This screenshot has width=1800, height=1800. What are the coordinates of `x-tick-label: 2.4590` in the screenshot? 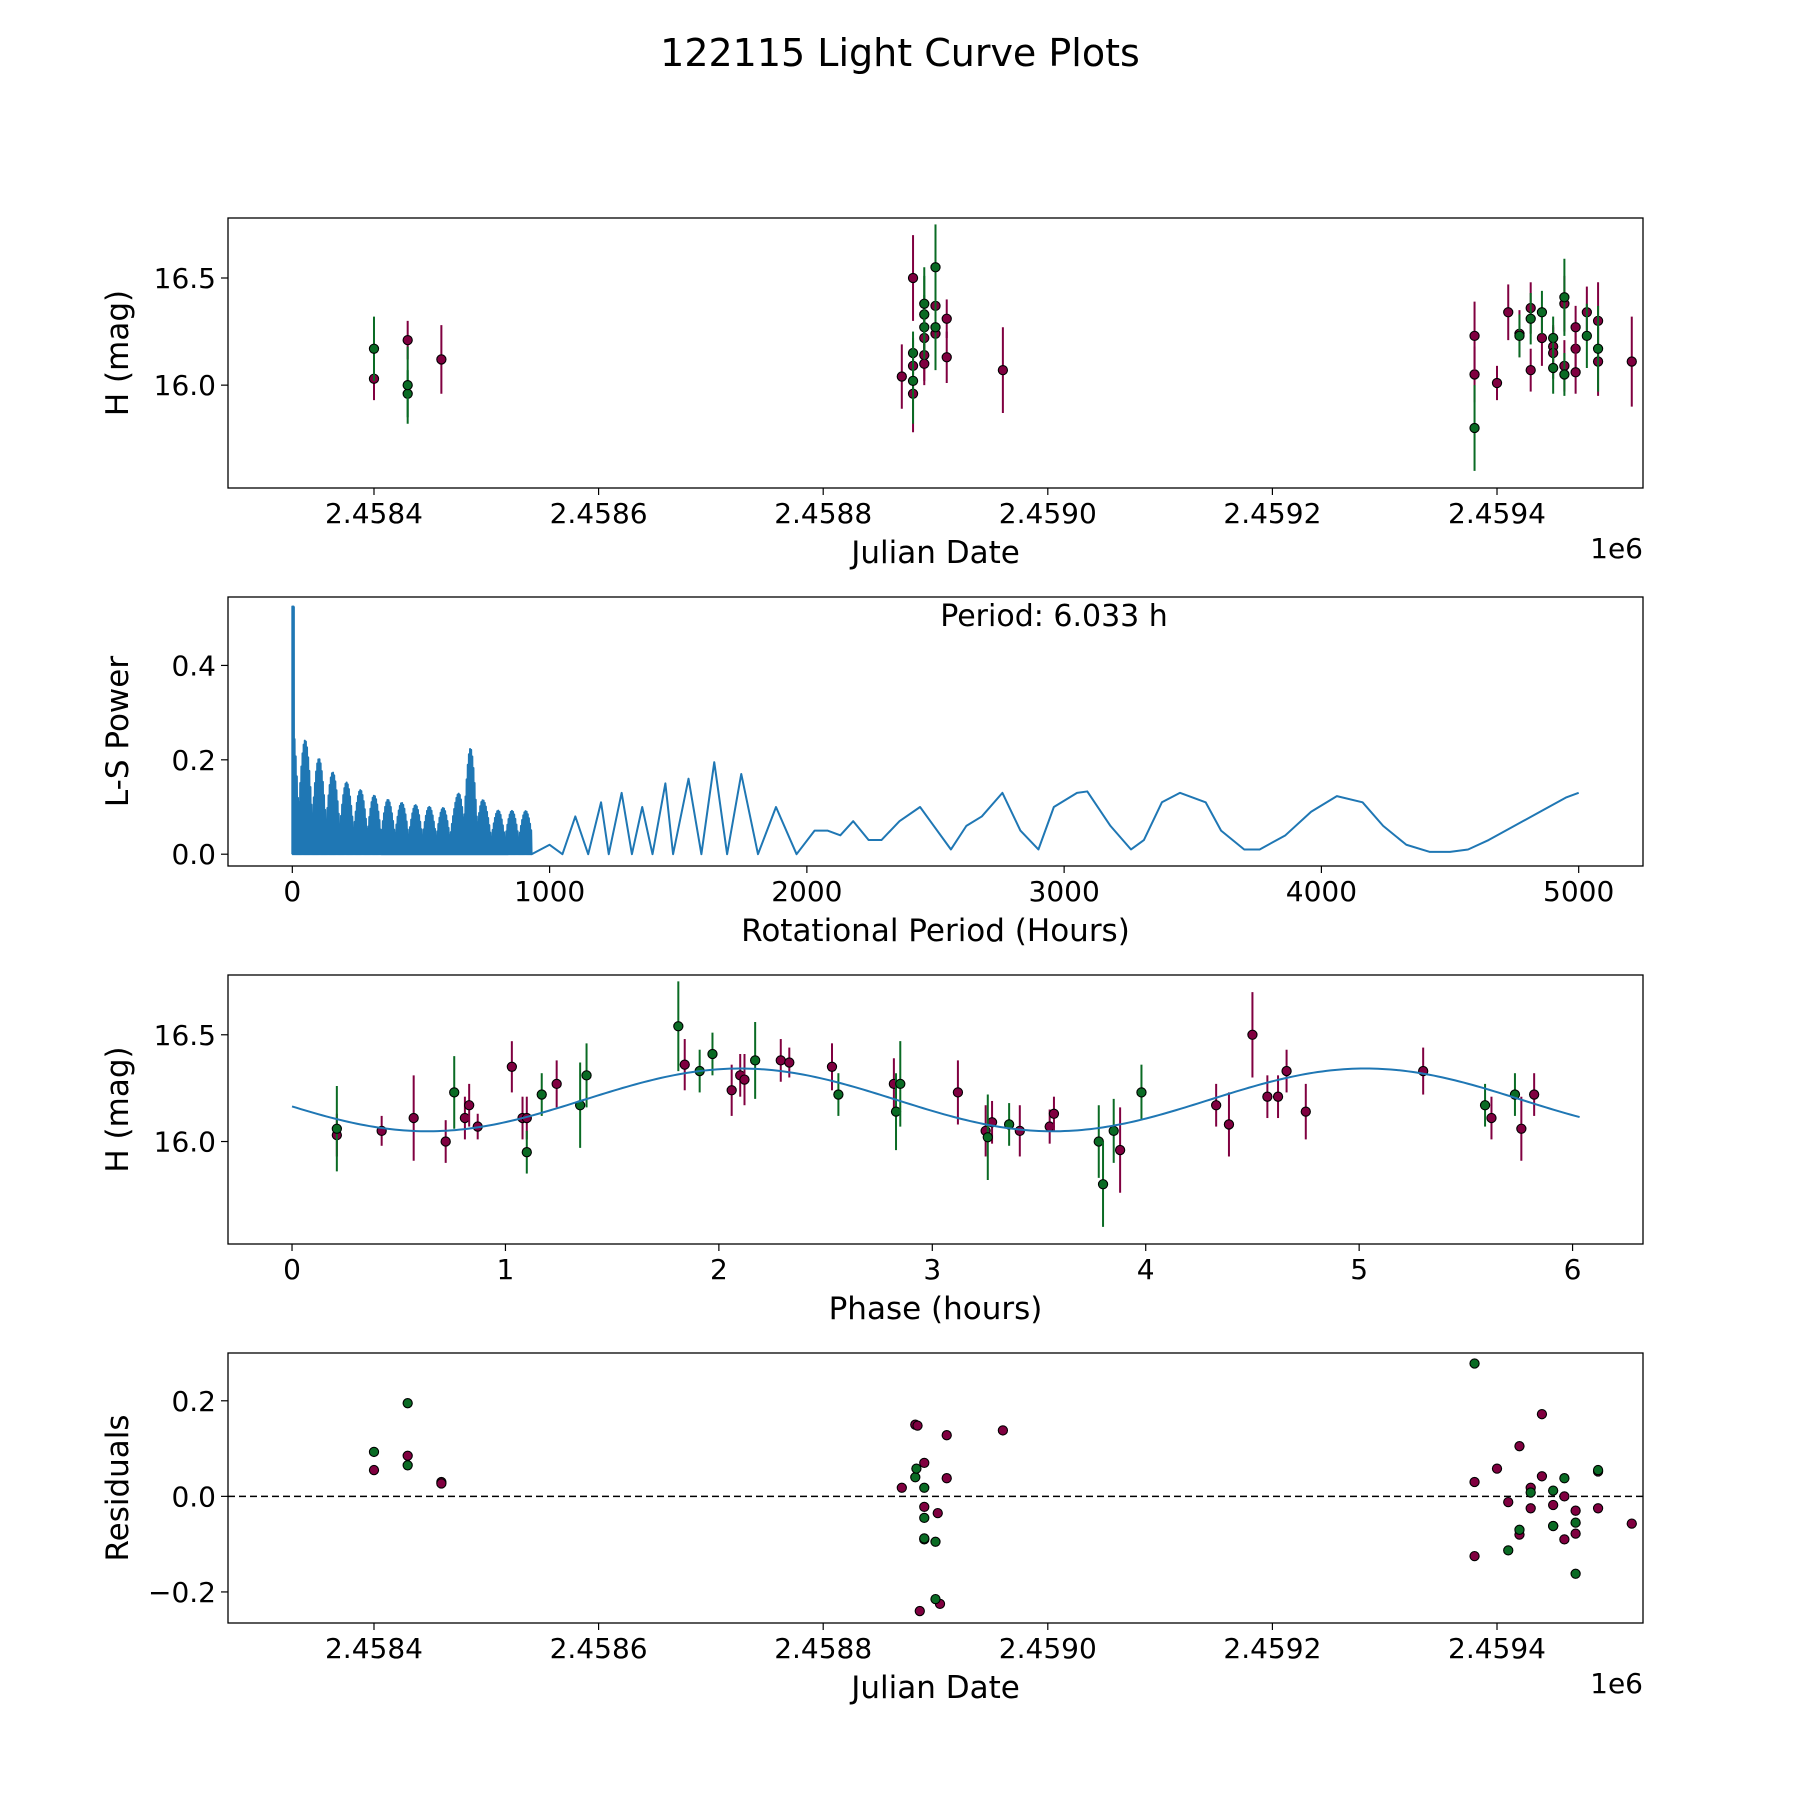 It's located at (1048, 1648).